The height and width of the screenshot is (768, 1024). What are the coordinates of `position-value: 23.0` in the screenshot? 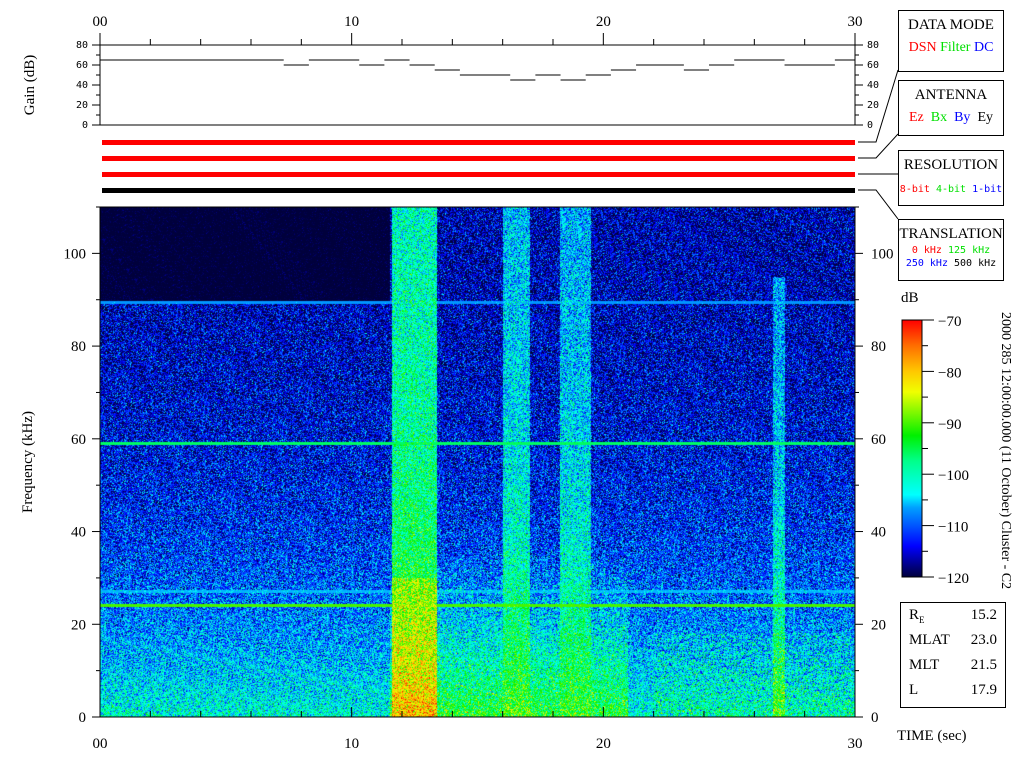 It's located at (983, 640).